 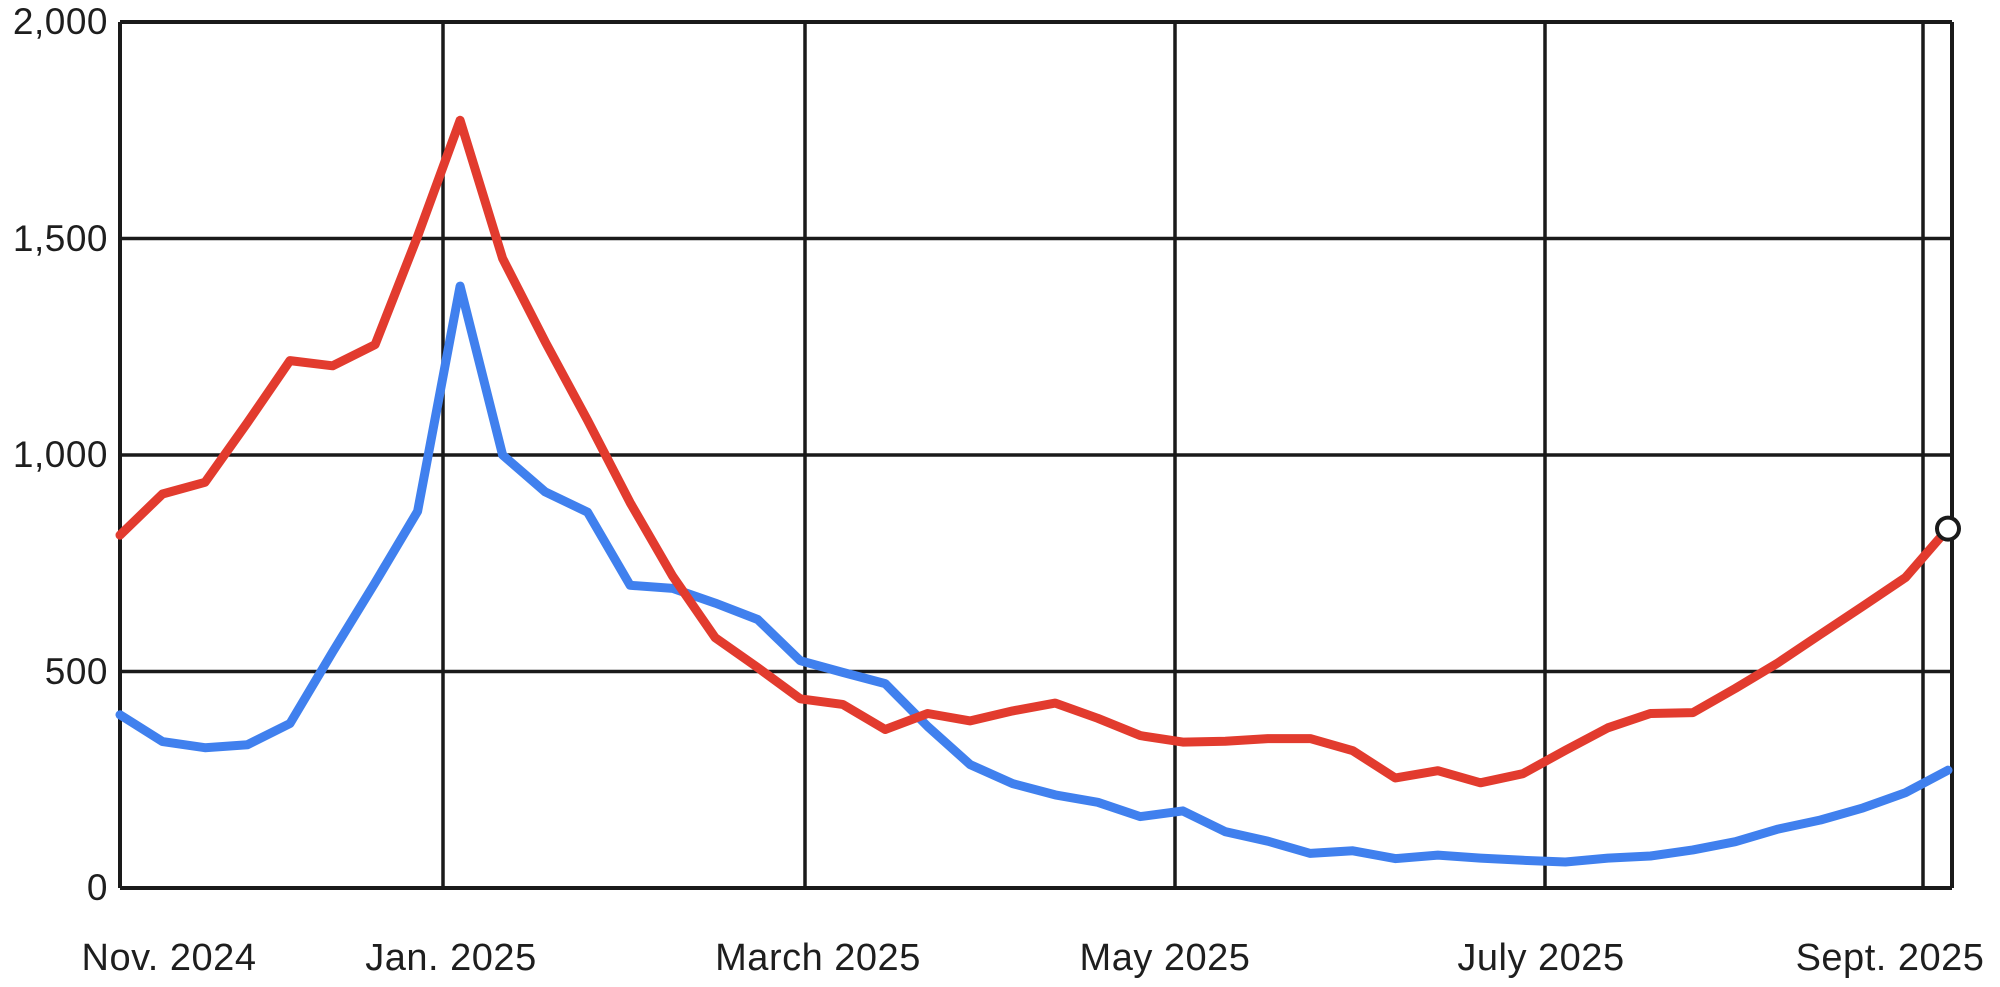 I want to click on x-axis-tick-label: Jan. 2025, so click(x=451, y=958).